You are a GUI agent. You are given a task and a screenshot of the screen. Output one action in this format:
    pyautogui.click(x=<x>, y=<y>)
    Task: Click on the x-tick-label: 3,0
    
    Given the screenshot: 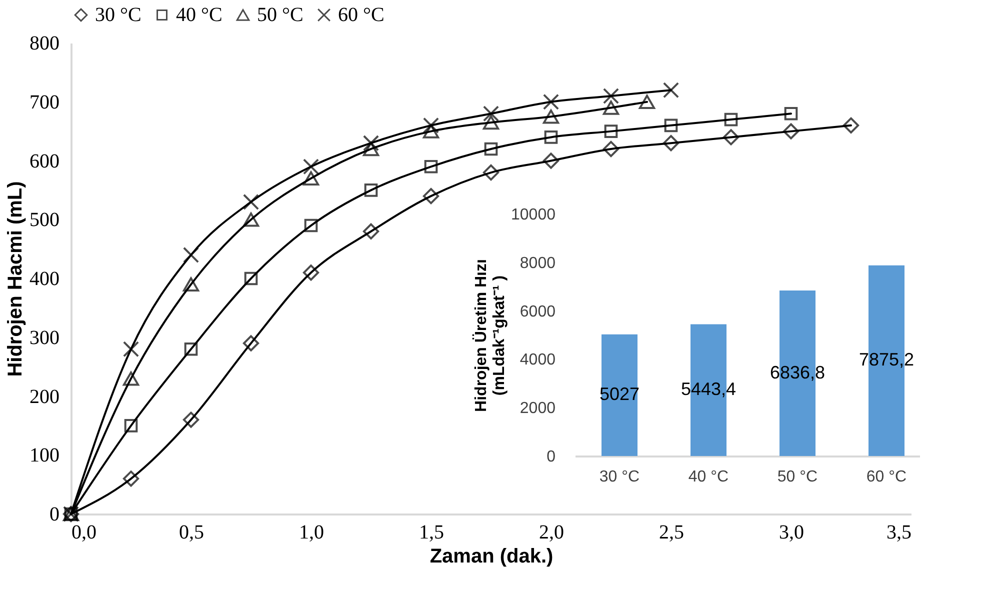 What is the action you would take?
    pyautogui.click(x=791, y=533)
    